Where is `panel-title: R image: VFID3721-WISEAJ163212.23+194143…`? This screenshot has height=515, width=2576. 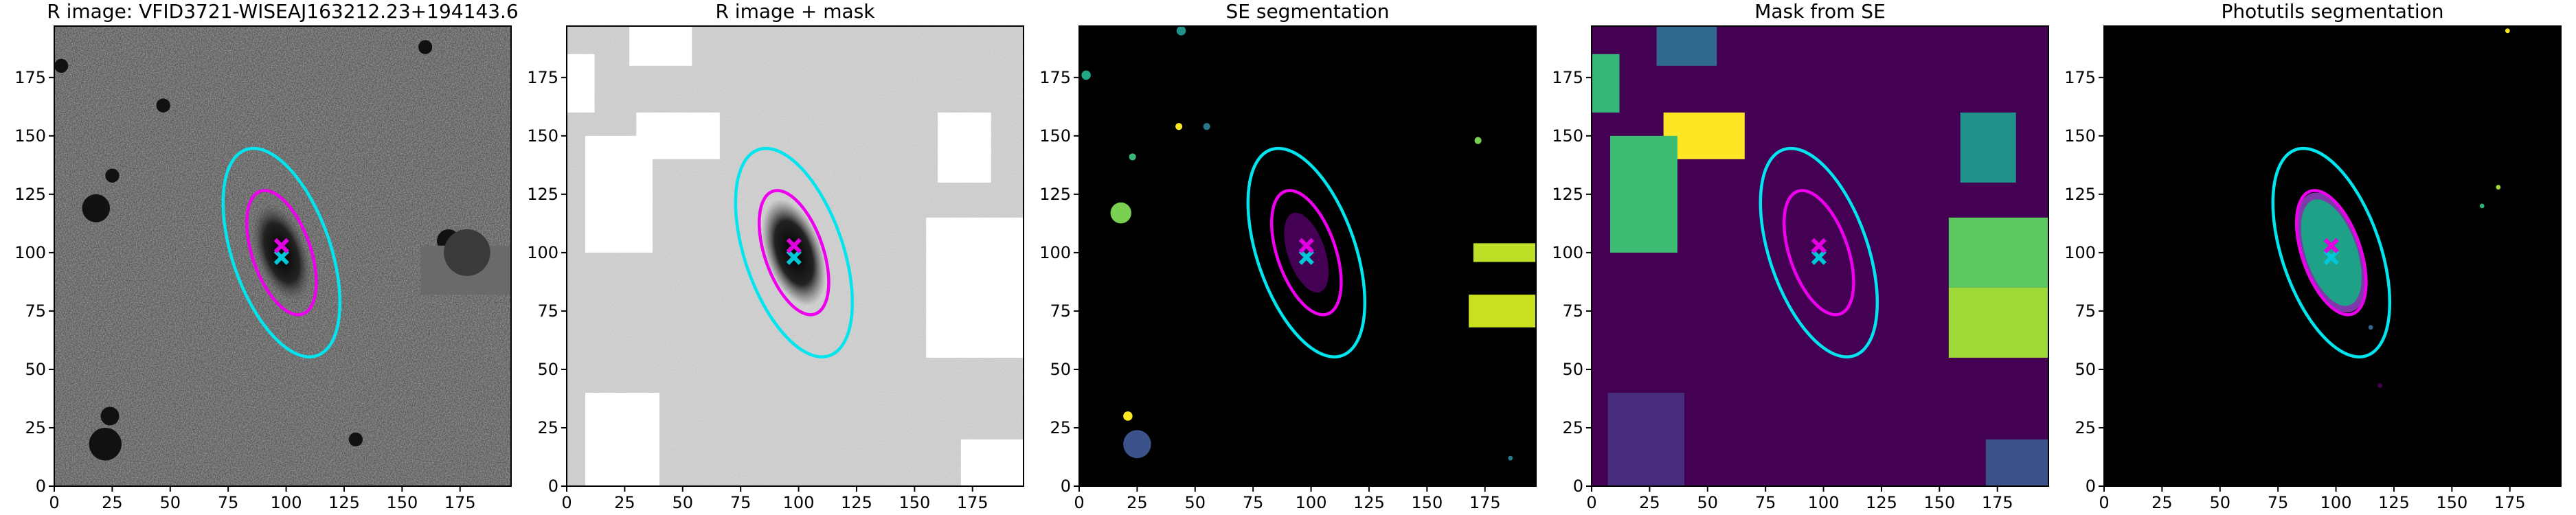
panel-title: R image: VFID3721-WISEAJ163212.23+194143… is located at coordinates (283, 11).